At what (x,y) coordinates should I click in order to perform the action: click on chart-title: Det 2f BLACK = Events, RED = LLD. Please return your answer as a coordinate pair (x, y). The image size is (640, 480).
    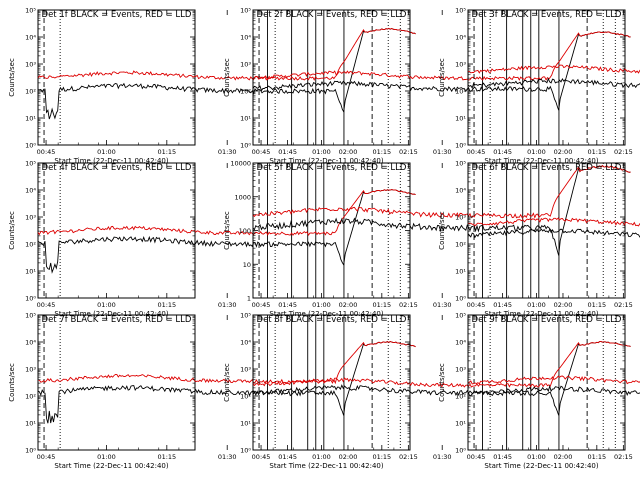
    Looking at the image, I should click on (332, 15).